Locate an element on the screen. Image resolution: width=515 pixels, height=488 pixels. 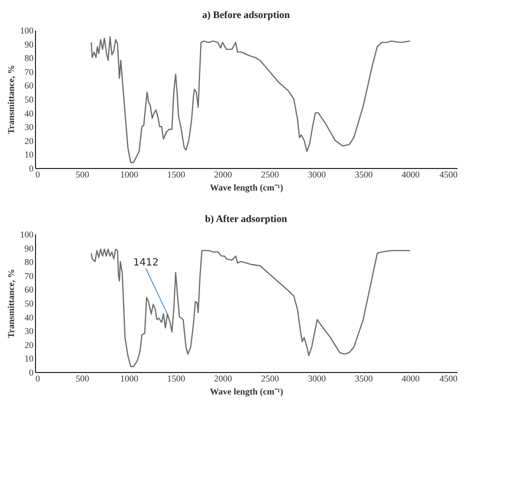
chart-title: a) Before adsorption is located at coordinates (246, 15).